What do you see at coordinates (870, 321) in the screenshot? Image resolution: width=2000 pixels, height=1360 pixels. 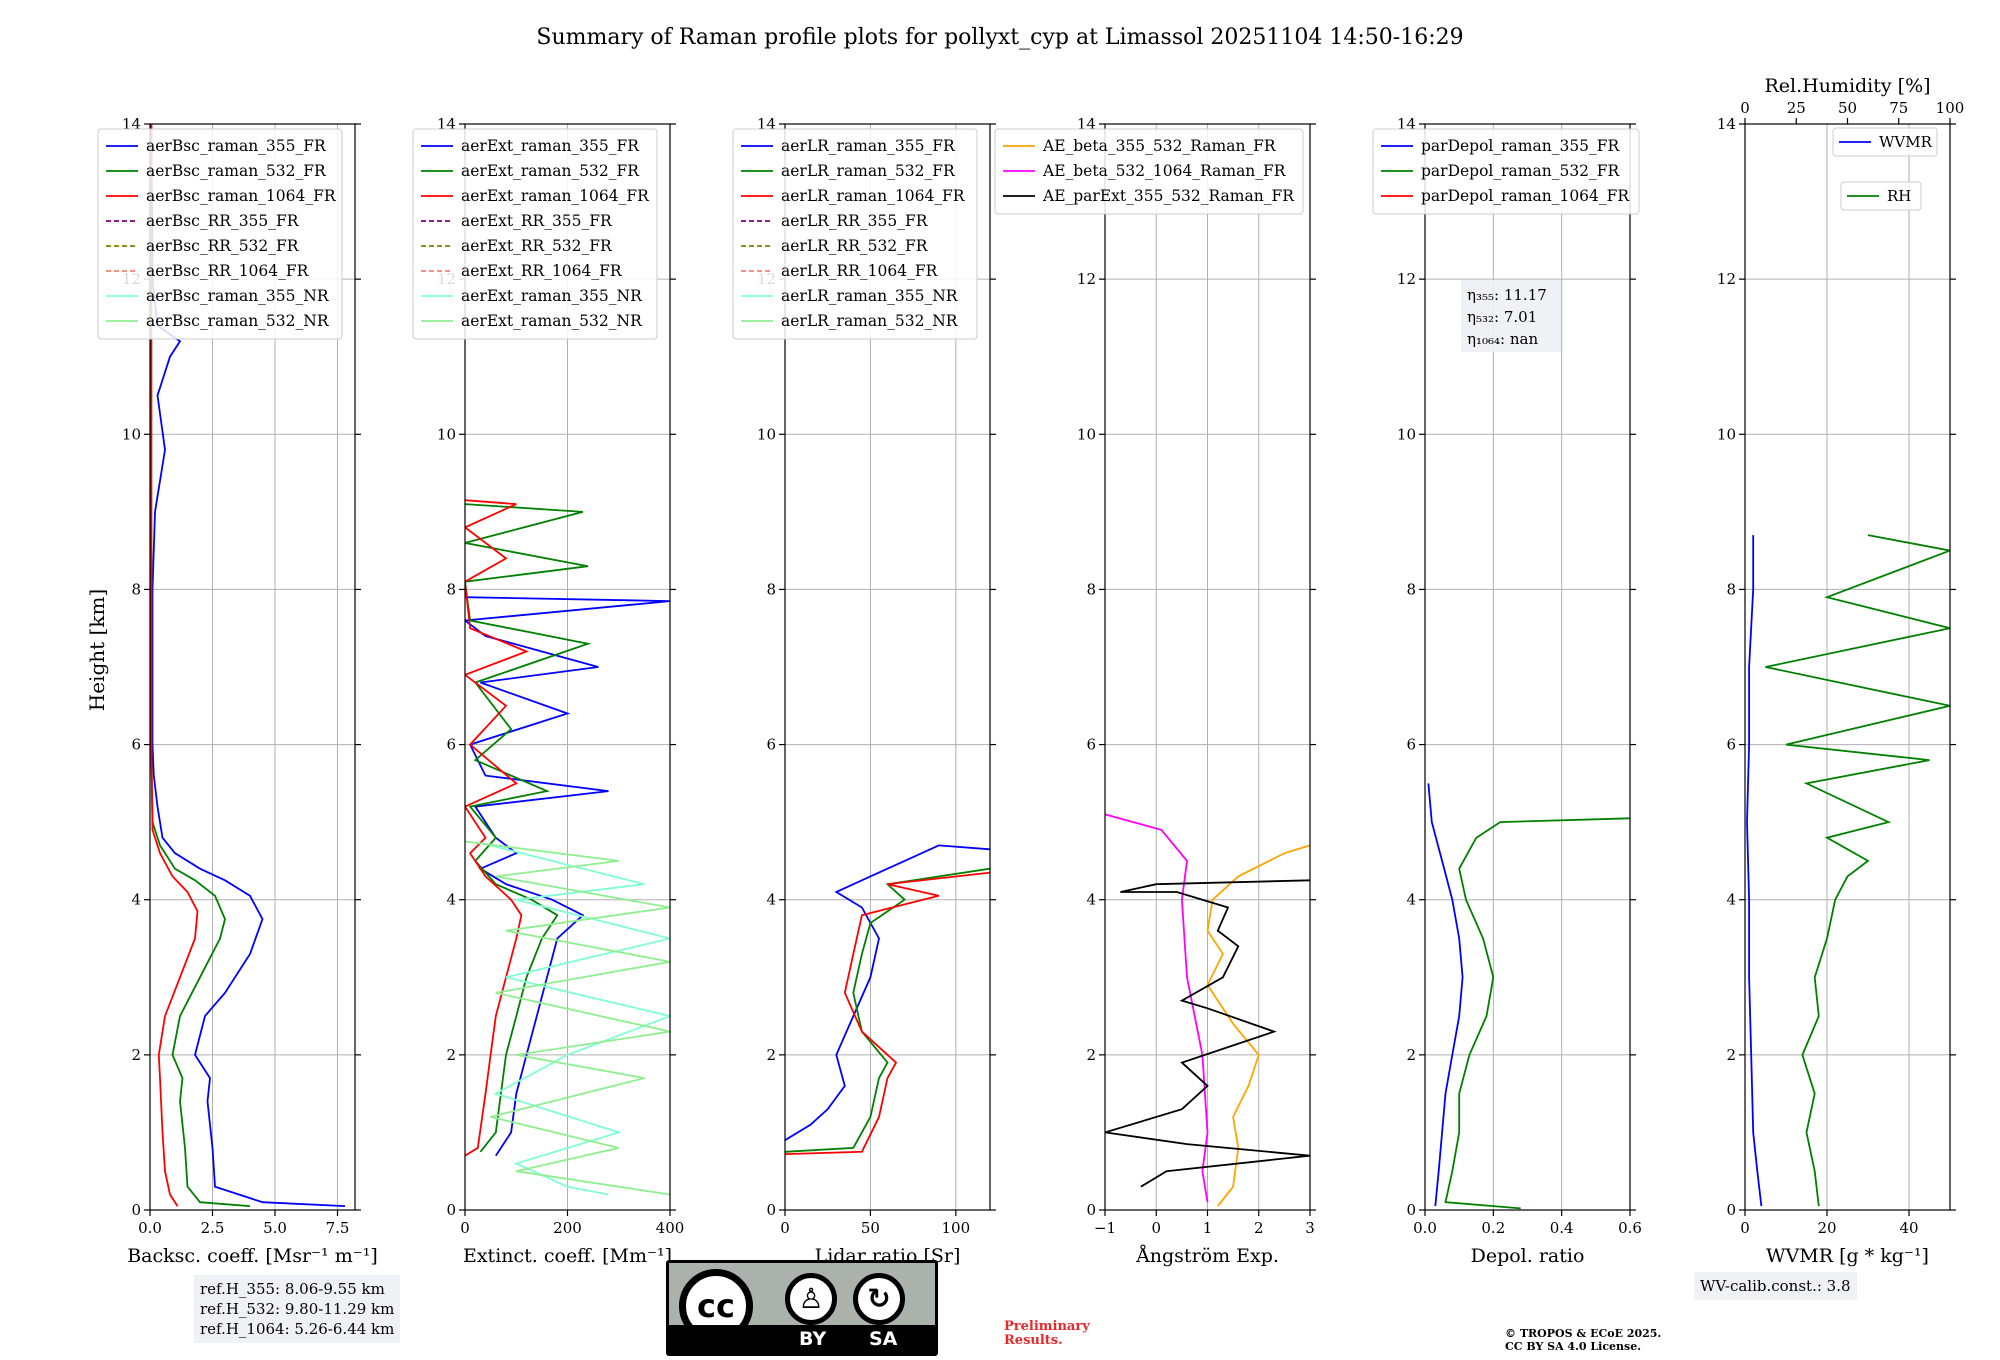 I see `legend-label: aerLR_raman_532_NR` at bounding box center [870, 321].